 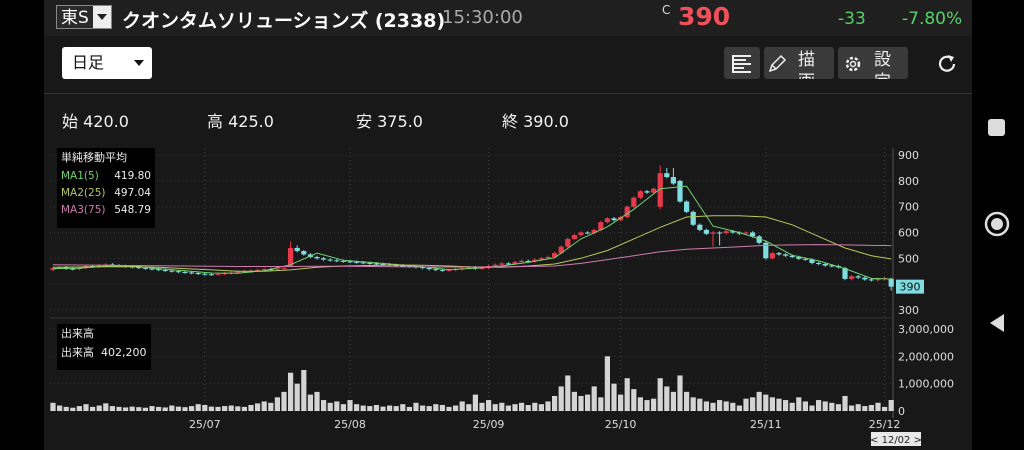 What do you see at coordinates (742, 63) in the screenshot?
I see `indicator-button` at bounding box center [742, 63].